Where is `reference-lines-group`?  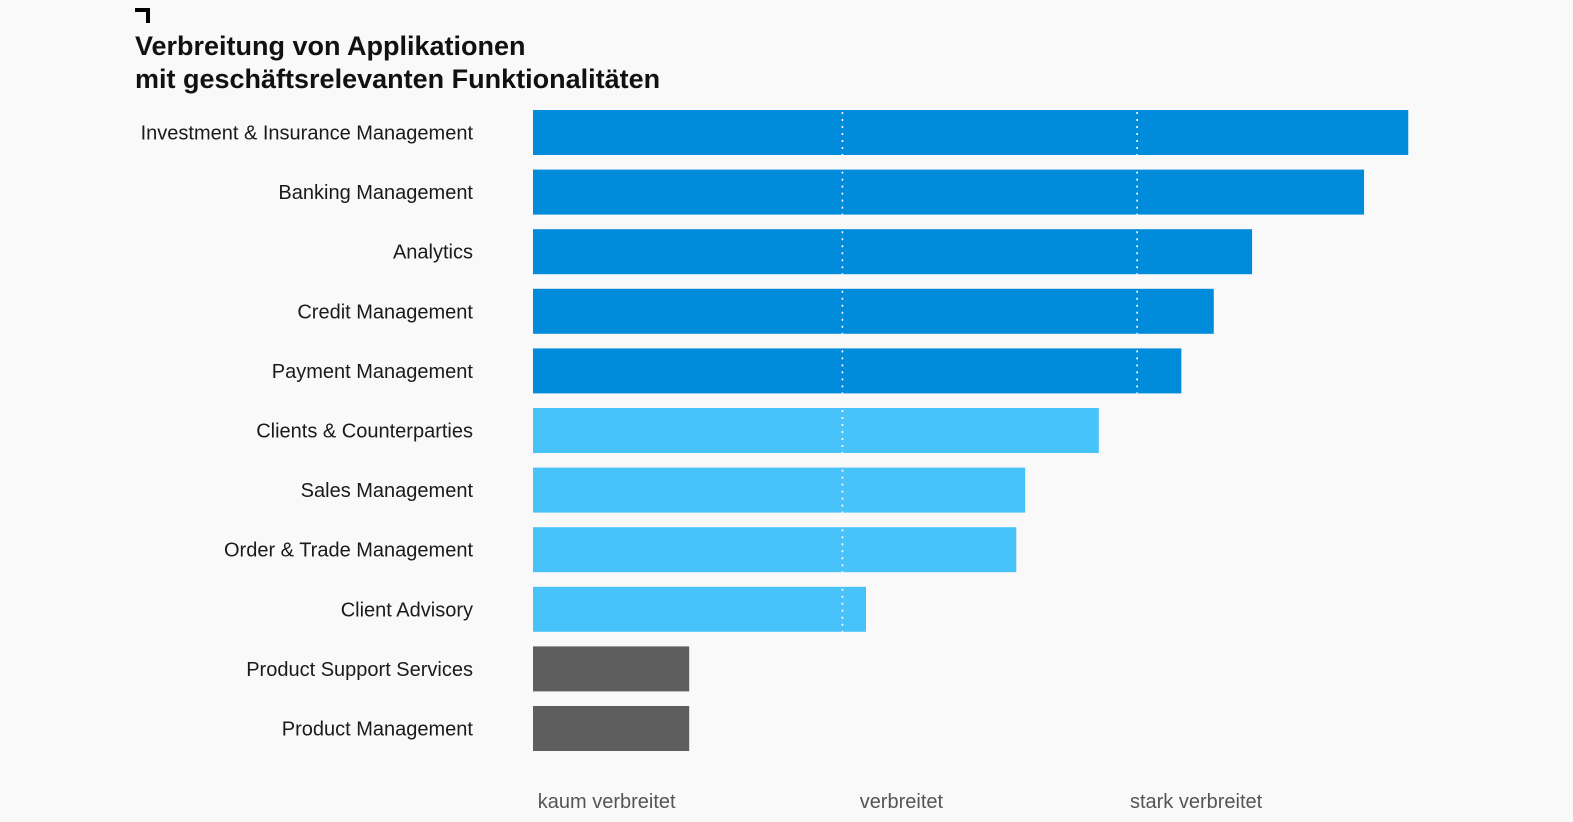 reference-lines-group is located at coordinates (989, 372).